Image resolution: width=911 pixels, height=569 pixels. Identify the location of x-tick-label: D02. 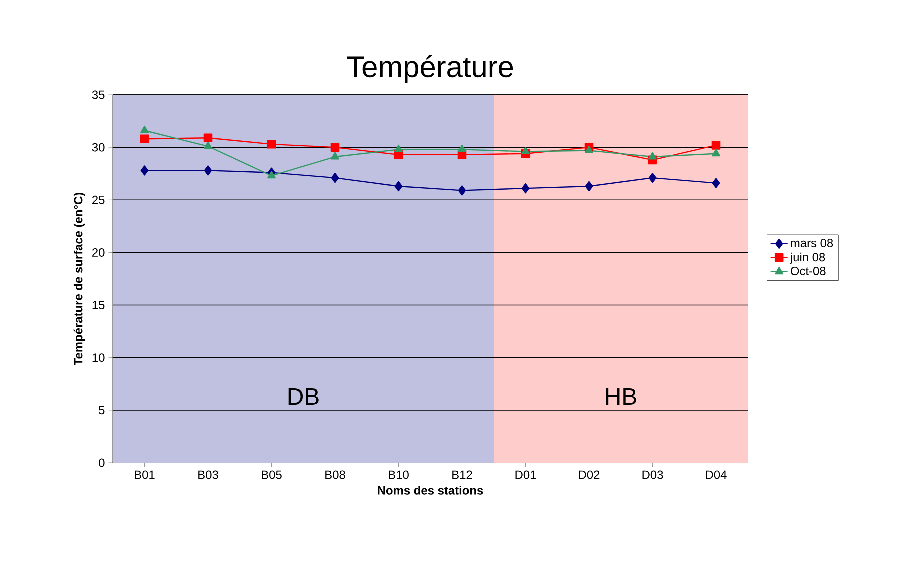
(589, 475).